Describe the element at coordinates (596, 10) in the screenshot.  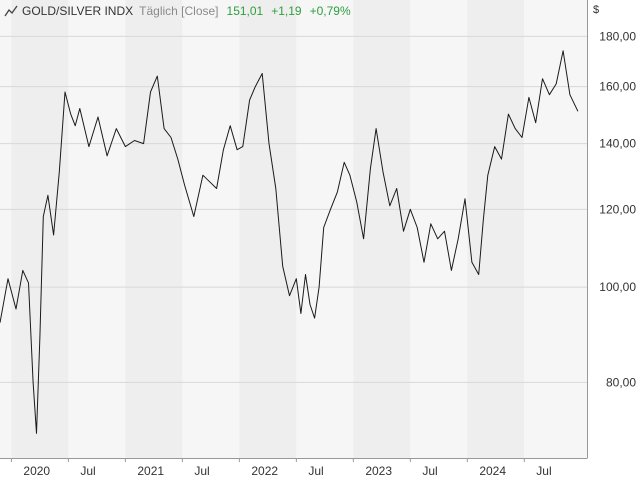
I see `currency-label: $` at that location.